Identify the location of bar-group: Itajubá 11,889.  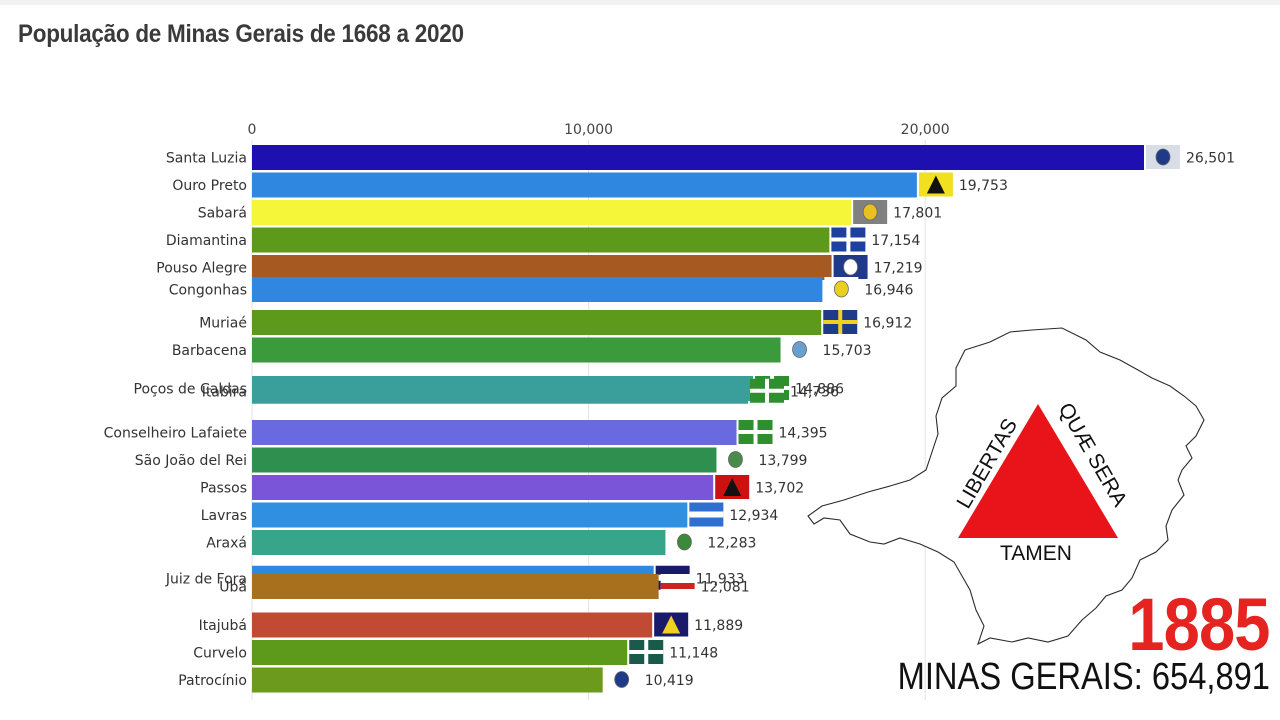
(471, 625).